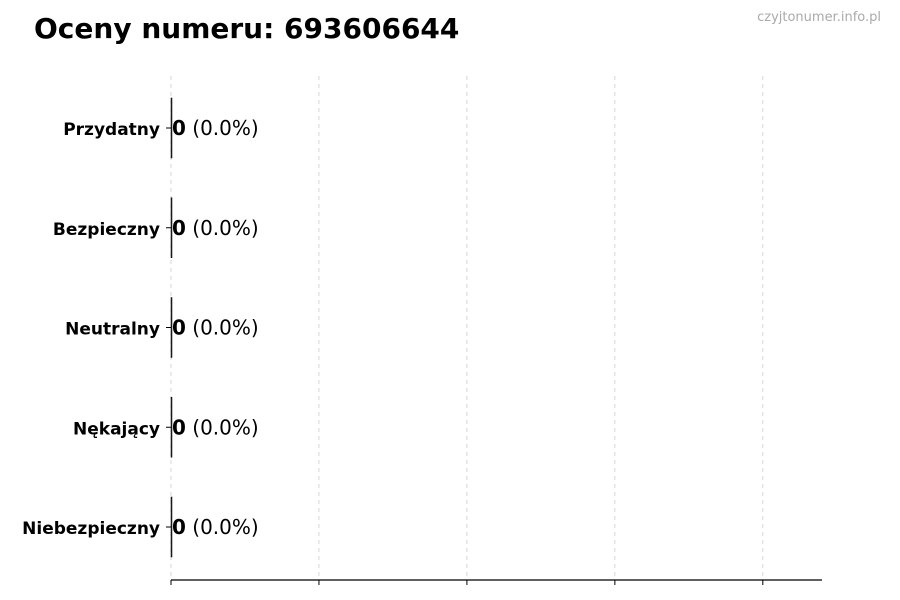 This screenshot has height=600, width=900. Describe the element at coordinates (819, 17) in the screenshot. I see `watermark: czyjtonumer.info.pl` at that location.